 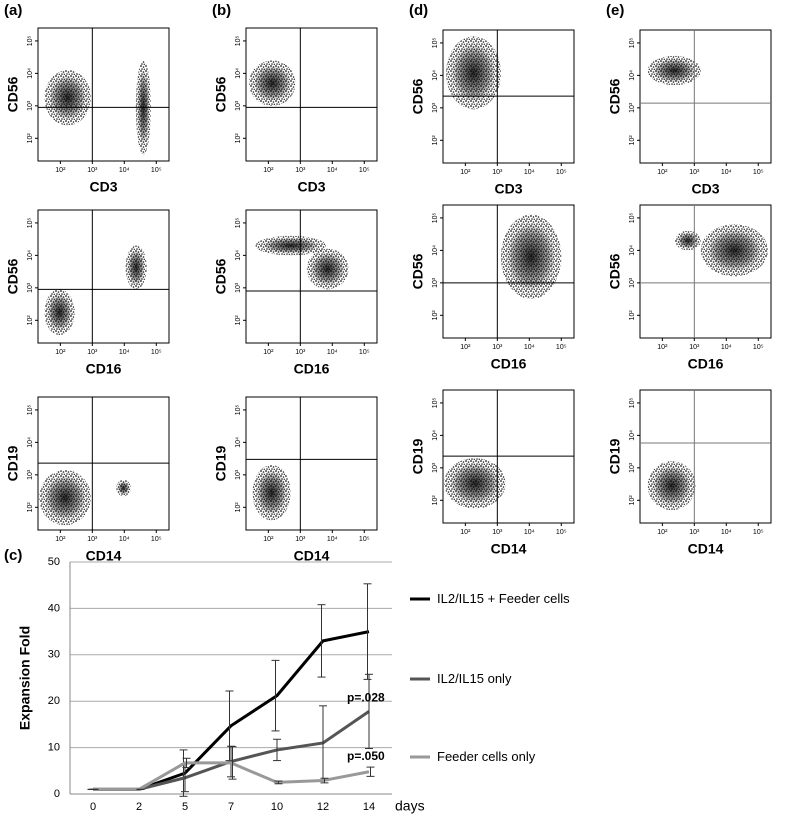 I want to click on annotation: p=.050, so click(x=366, y=756).